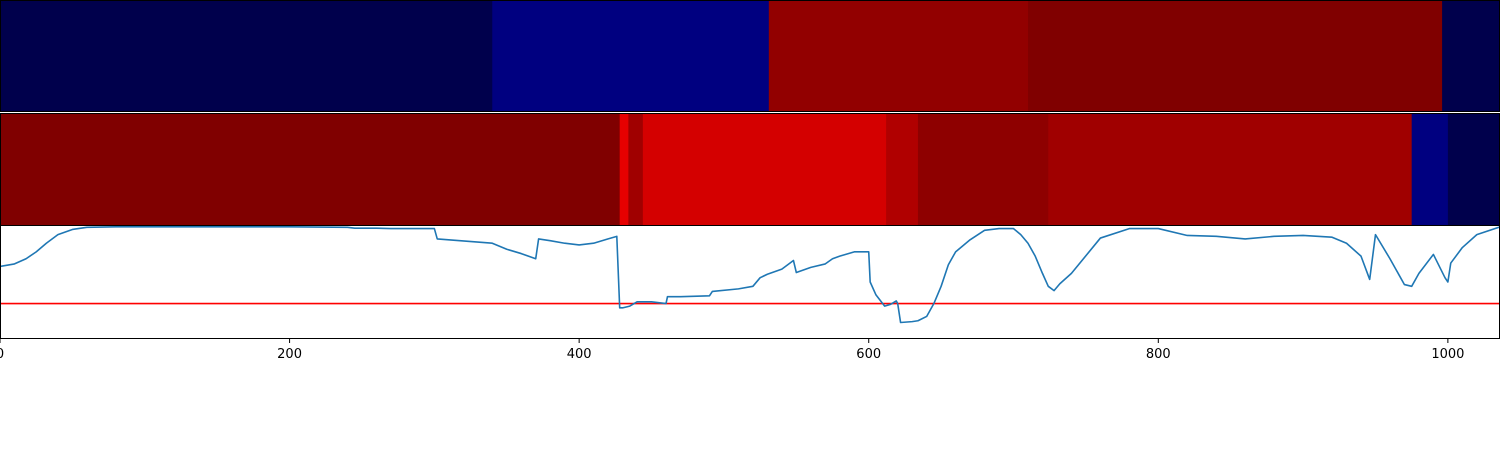  What do you see at coordinates (579, 354) in the screenshot?
I see `x-tick-label: 400` at bounding box center [579, 354].